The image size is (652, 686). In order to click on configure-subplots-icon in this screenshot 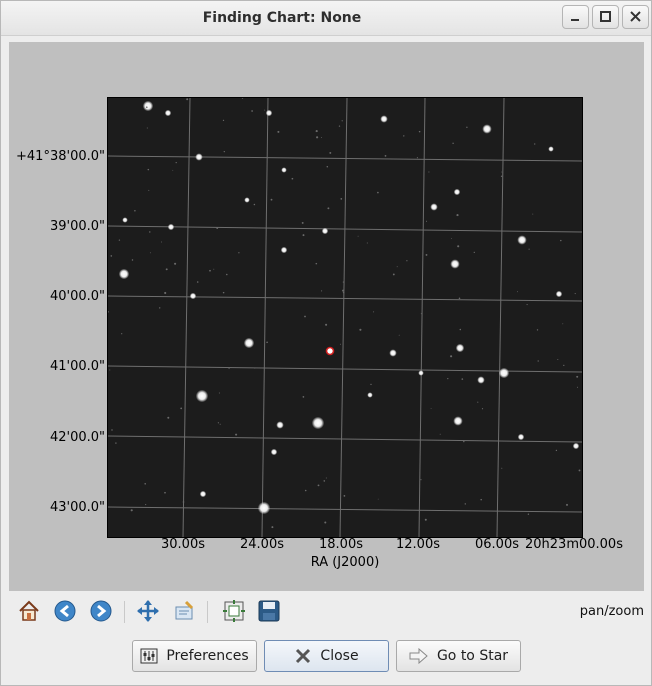, I will do `click(234, 611)`.